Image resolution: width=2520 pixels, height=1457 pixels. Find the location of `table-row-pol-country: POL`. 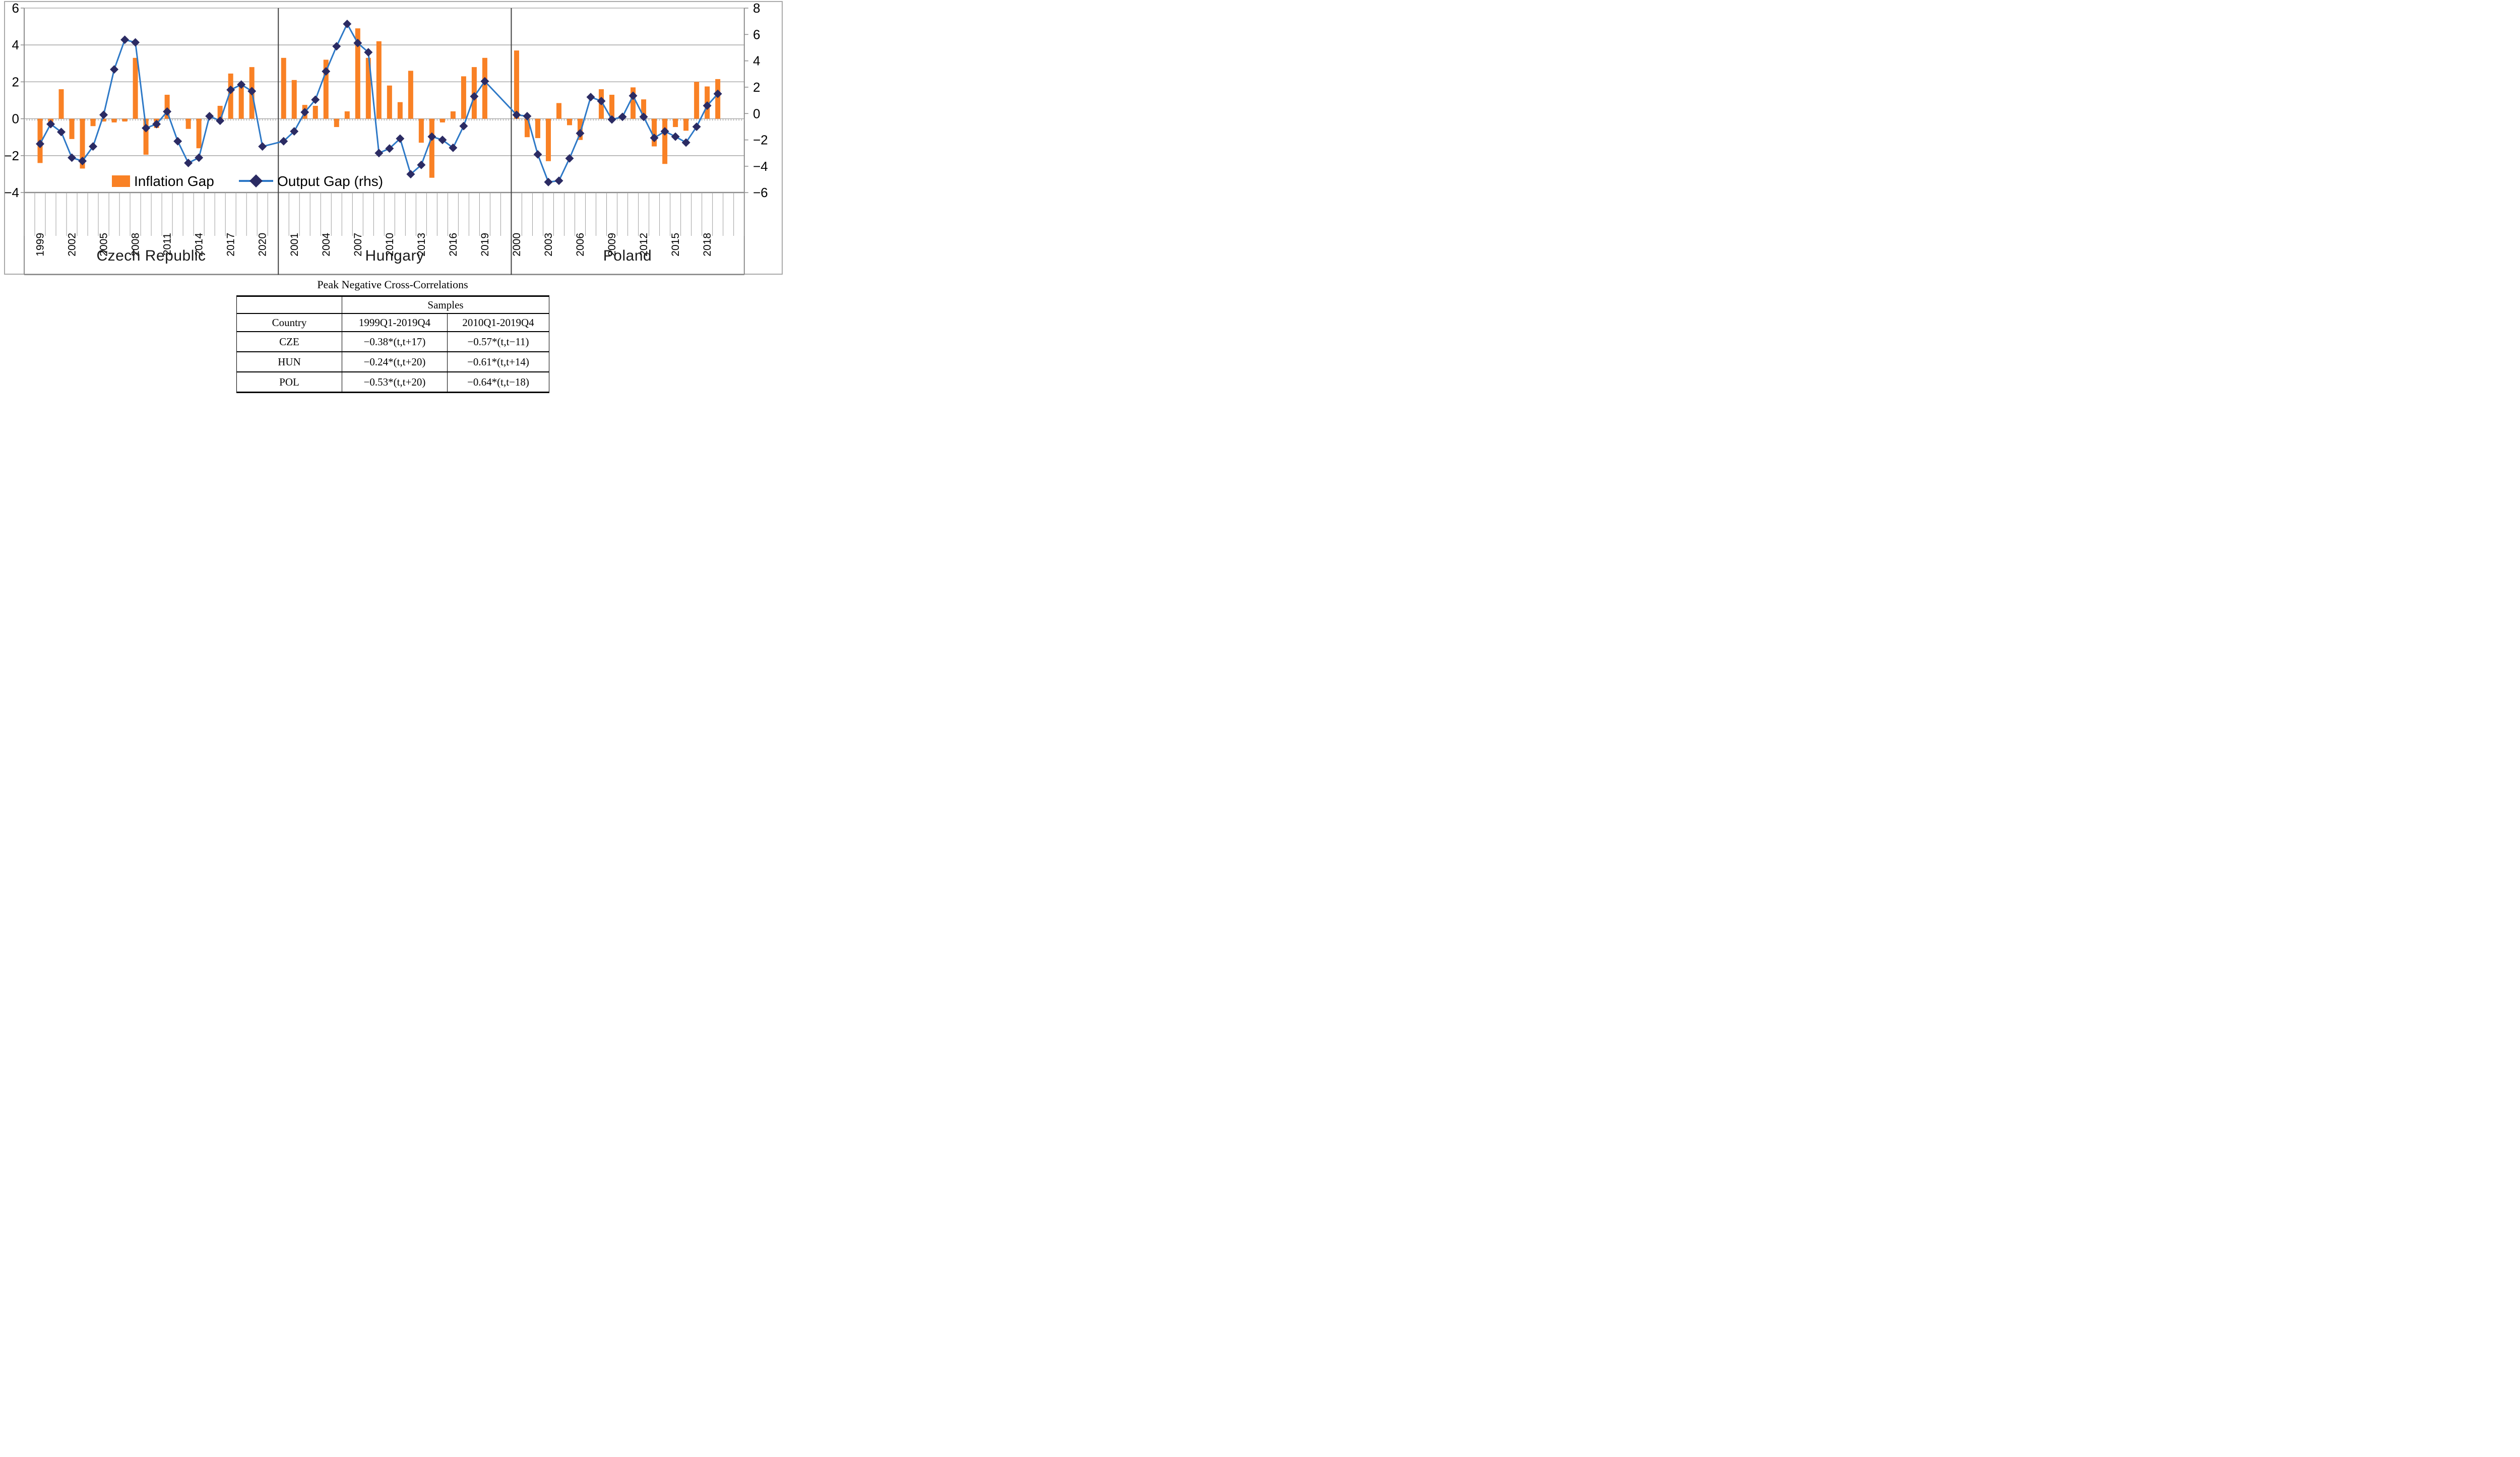

table-row-pol-country: POL is located at coordinates (289, 382).